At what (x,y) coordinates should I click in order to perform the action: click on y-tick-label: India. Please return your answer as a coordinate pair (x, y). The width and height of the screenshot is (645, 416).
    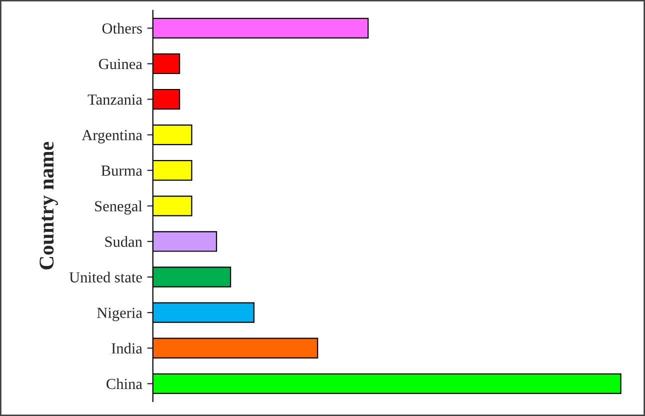
    Looking at the image, I should click on (127, 348).